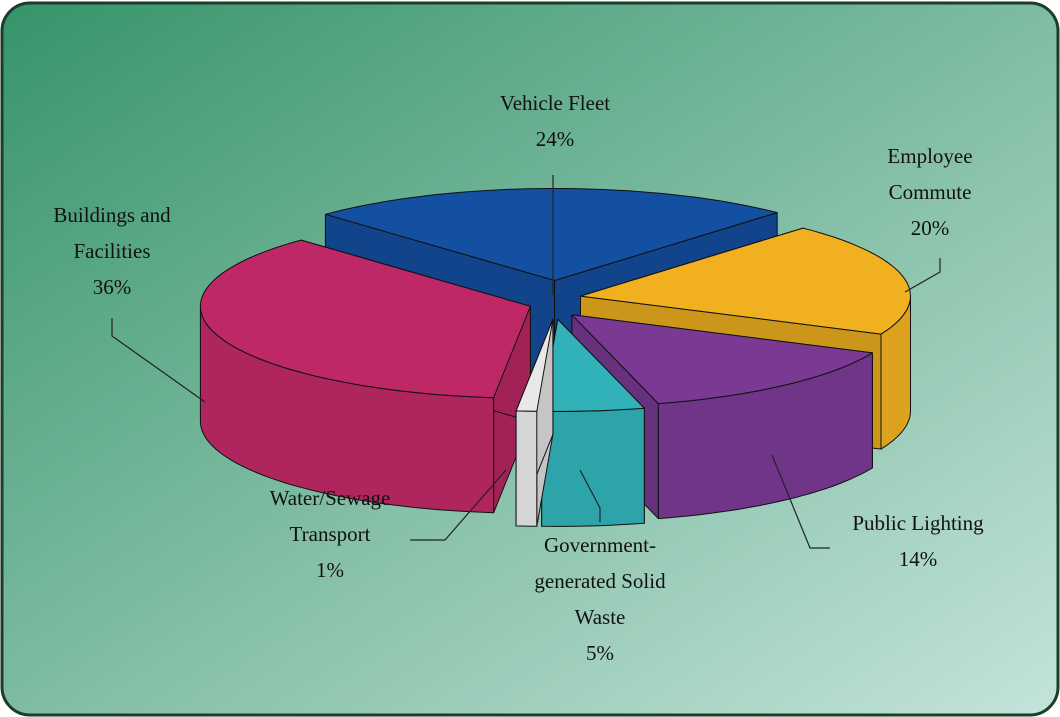 Image resolution: width=1060 pixels, height=717 pixels. Describe the element at coordinates (555, 103) in the screenshot. I see `category-label: Vehicle Fleet` at that location.